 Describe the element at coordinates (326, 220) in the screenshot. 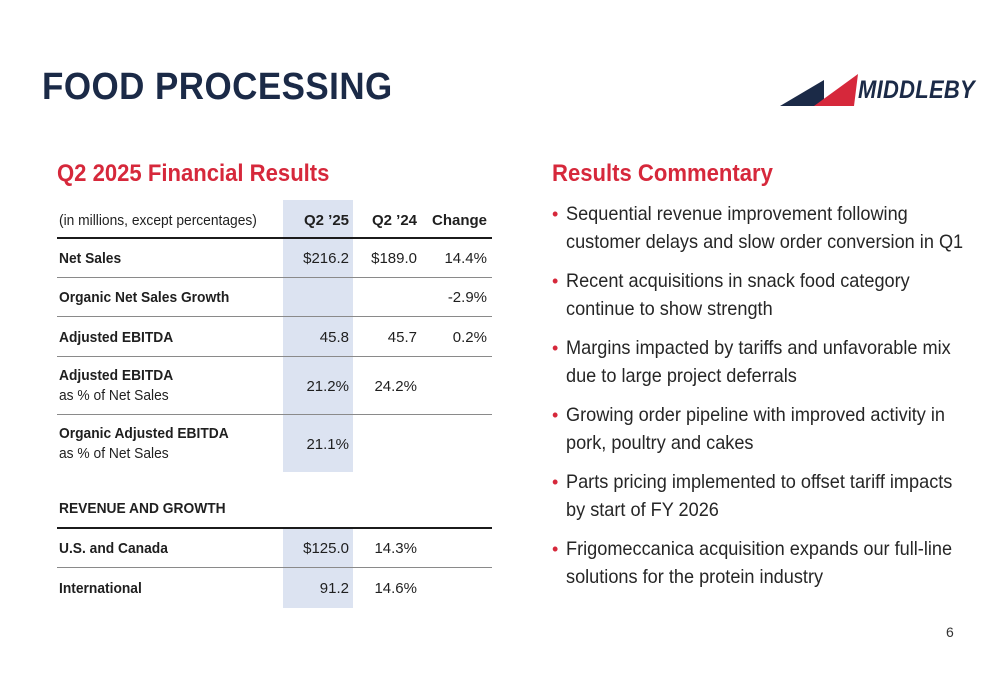

I see `col-header-q2-25: Q2 ’25` at that location.